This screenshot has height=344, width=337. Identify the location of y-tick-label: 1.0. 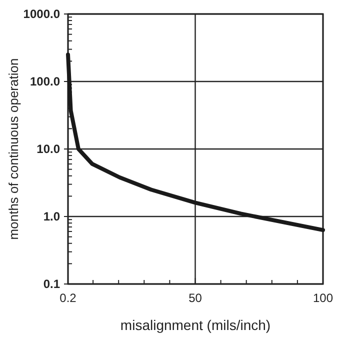
(51, 217).